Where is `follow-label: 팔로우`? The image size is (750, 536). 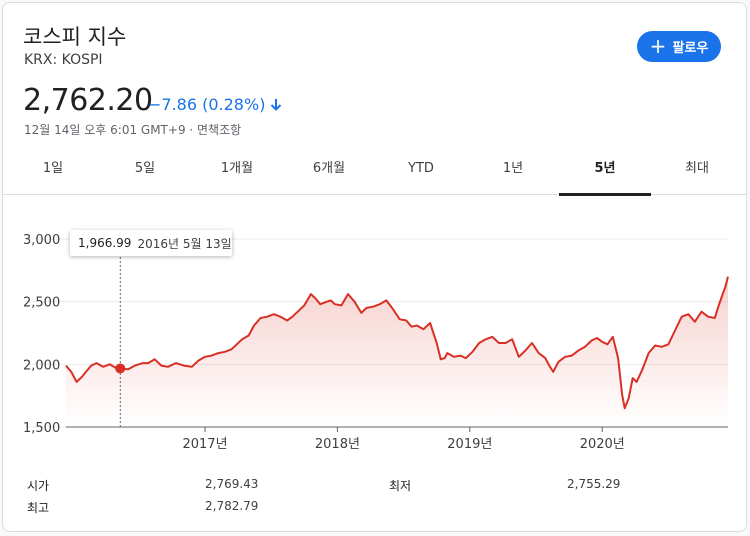
follow-label: 팔로우 is located at coordinates (690, 48).